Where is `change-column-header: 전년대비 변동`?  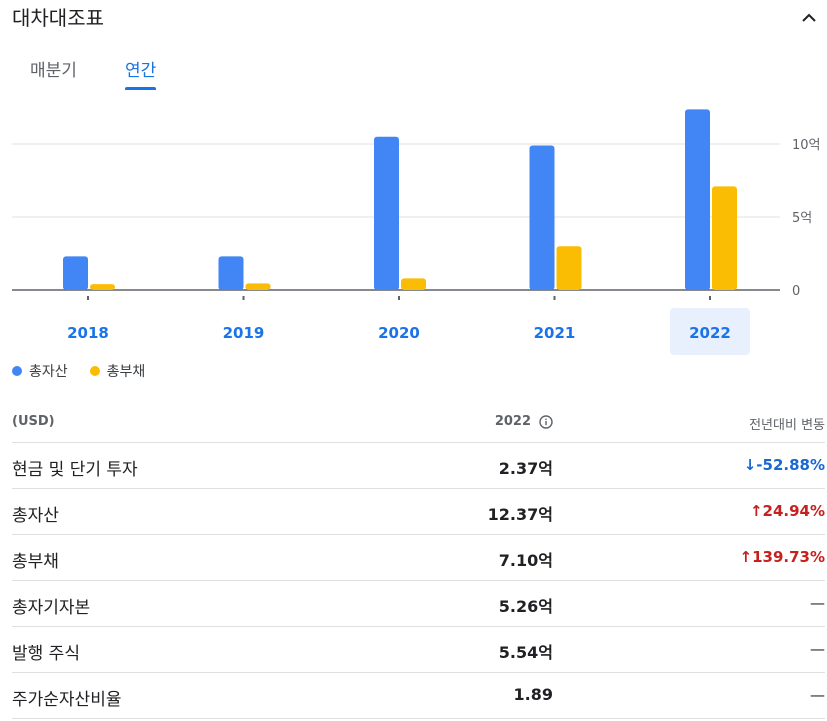 change-column-header: 전년대비 변동 is located at coordinates (787, 425).